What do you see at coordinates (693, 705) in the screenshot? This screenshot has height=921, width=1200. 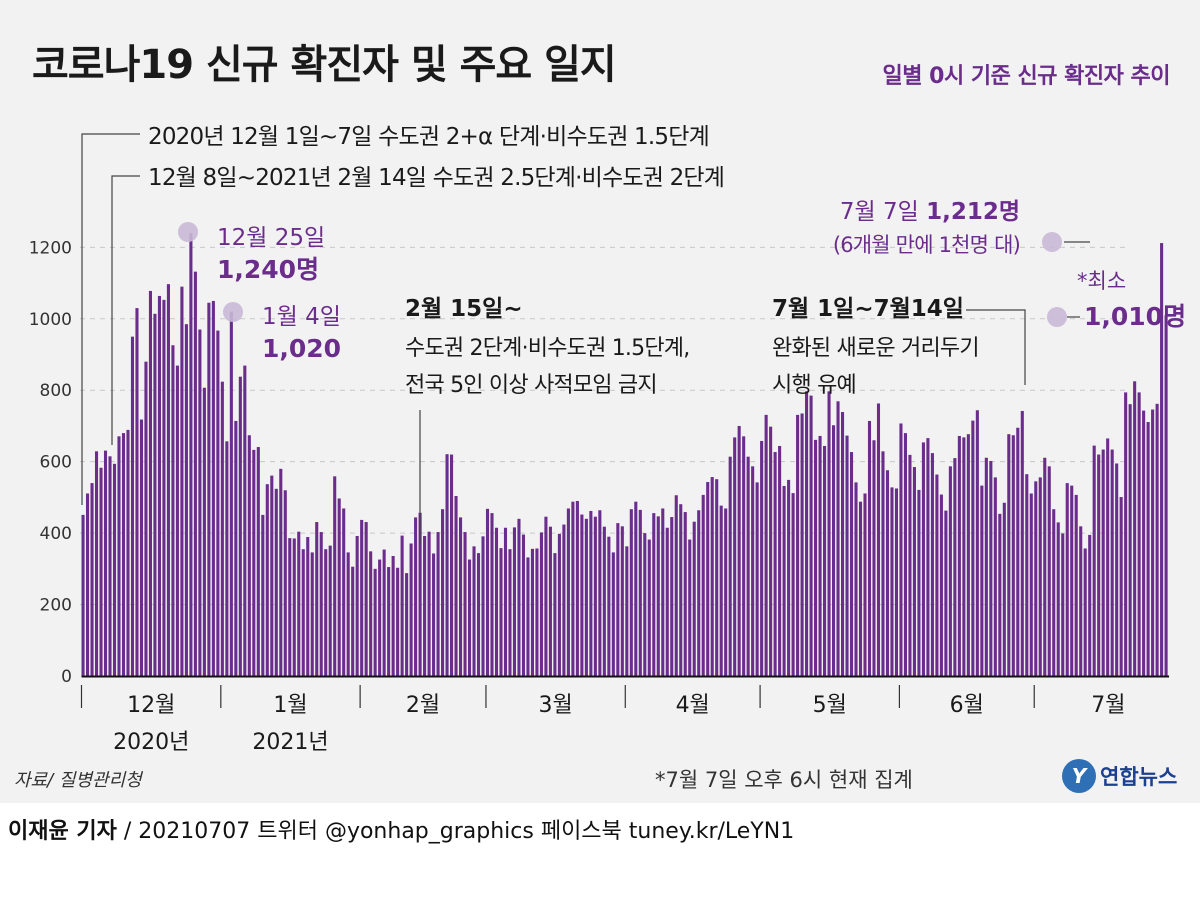 I see `x-month-label: 4월` at bounding box center [693, 705].